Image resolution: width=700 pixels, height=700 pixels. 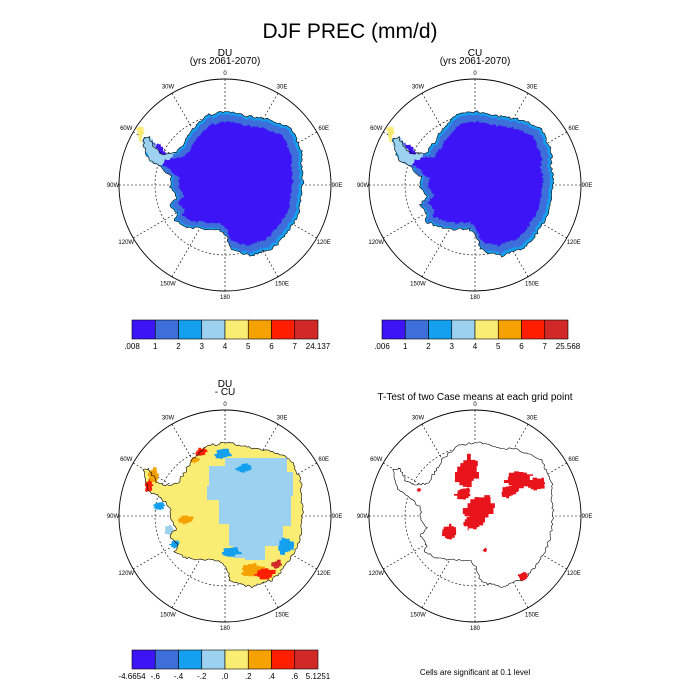 I want to click on colorbar-tick-label: .2, so click(x=248, y=676).